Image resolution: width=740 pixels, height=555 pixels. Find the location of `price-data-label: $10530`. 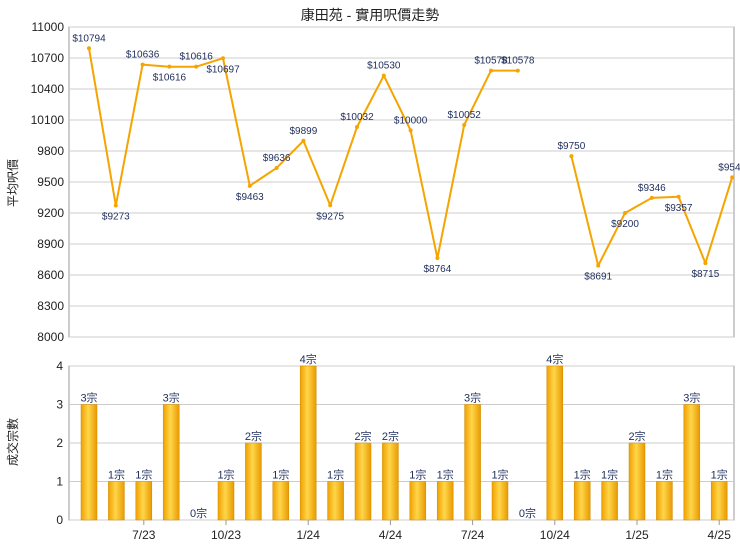

price-data-label: $10530 is located at coordinates (384, 66).